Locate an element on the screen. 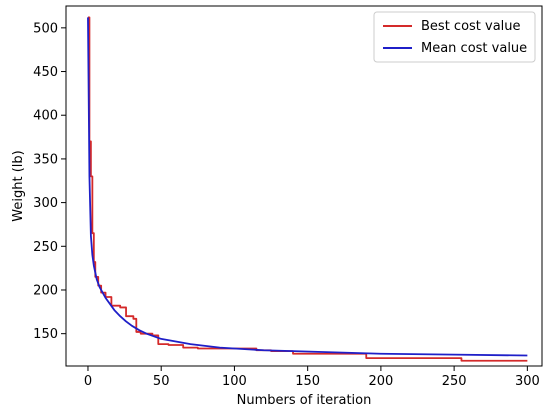  y-tick-label: 250 is located at coordinates (45, 247).